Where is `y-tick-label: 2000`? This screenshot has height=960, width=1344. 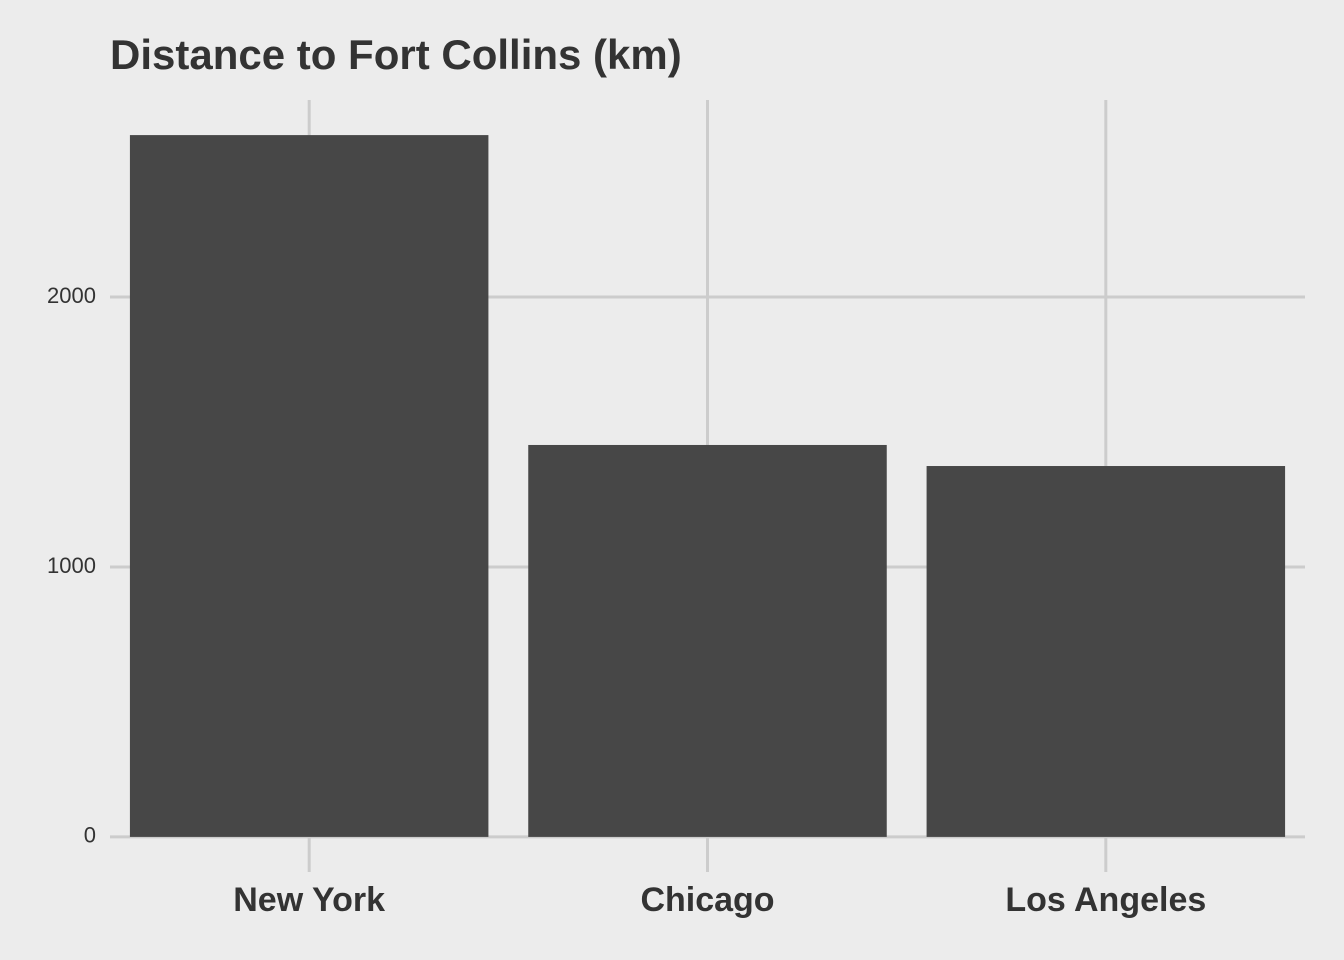 y-tick-label: 2000 is located at coordinates (71, 295).